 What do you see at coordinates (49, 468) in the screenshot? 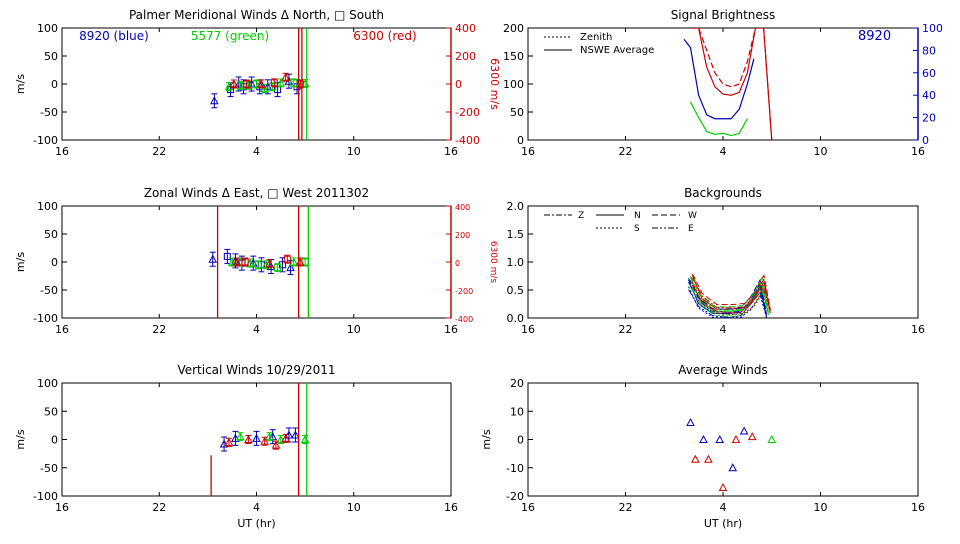
I see `vertical-ytick-label: -50` at bounding box center [49, 468].